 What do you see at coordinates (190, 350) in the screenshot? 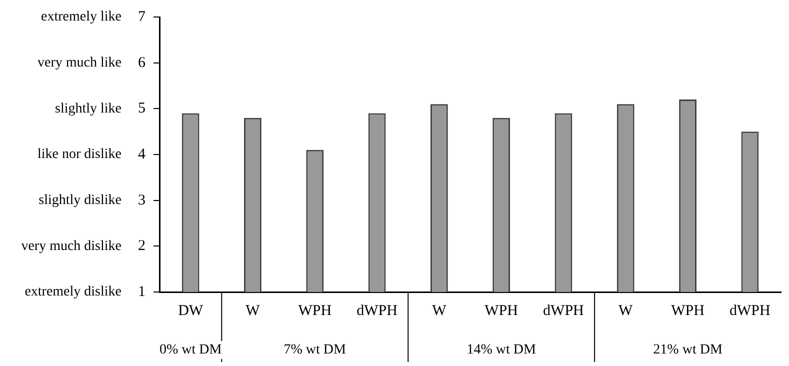
I see `text: 0% wt DM` at bounding box center [190, 350].